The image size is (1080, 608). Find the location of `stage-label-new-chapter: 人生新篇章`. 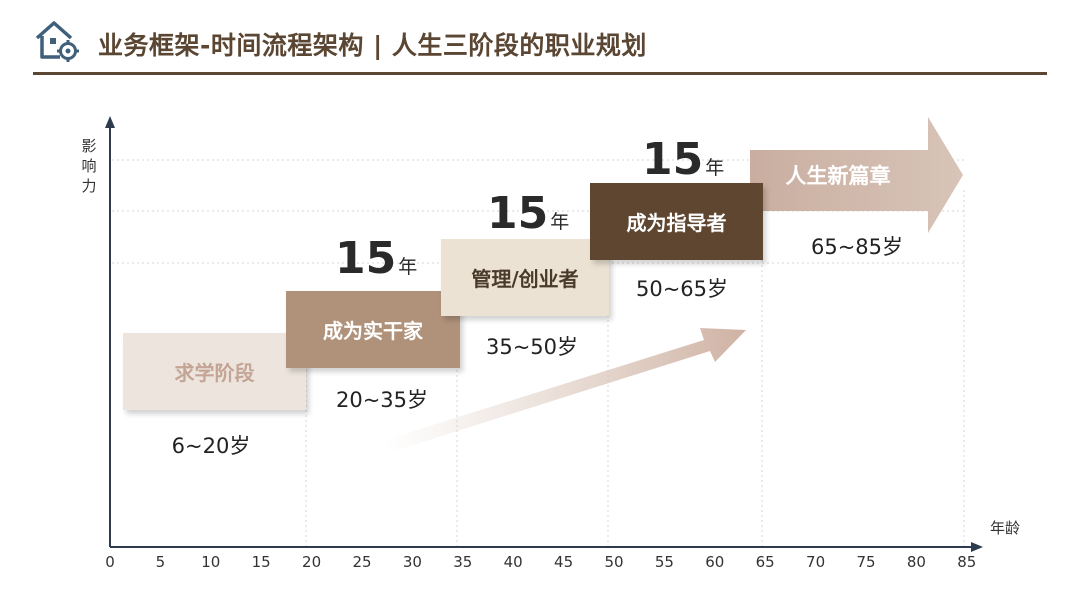

stage-label-new-chapter: 人生新篇章 is located at coordinates (838, 176).